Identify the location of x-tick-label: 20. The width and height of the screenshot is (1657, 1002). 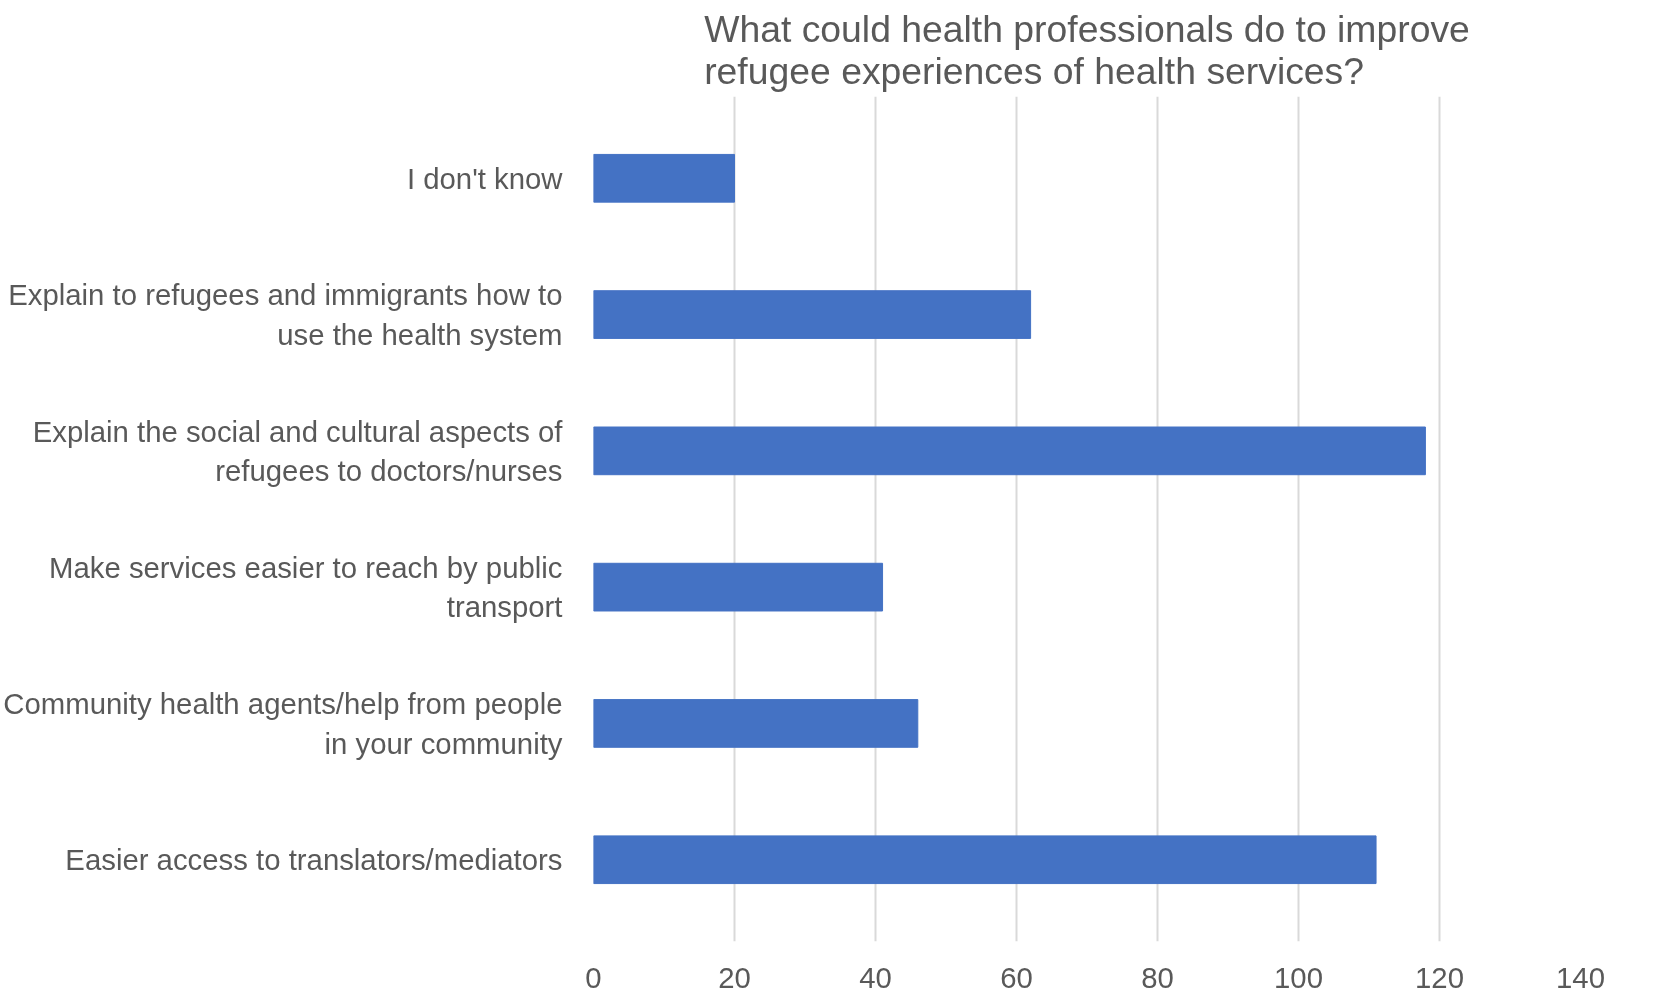
(734, 977).